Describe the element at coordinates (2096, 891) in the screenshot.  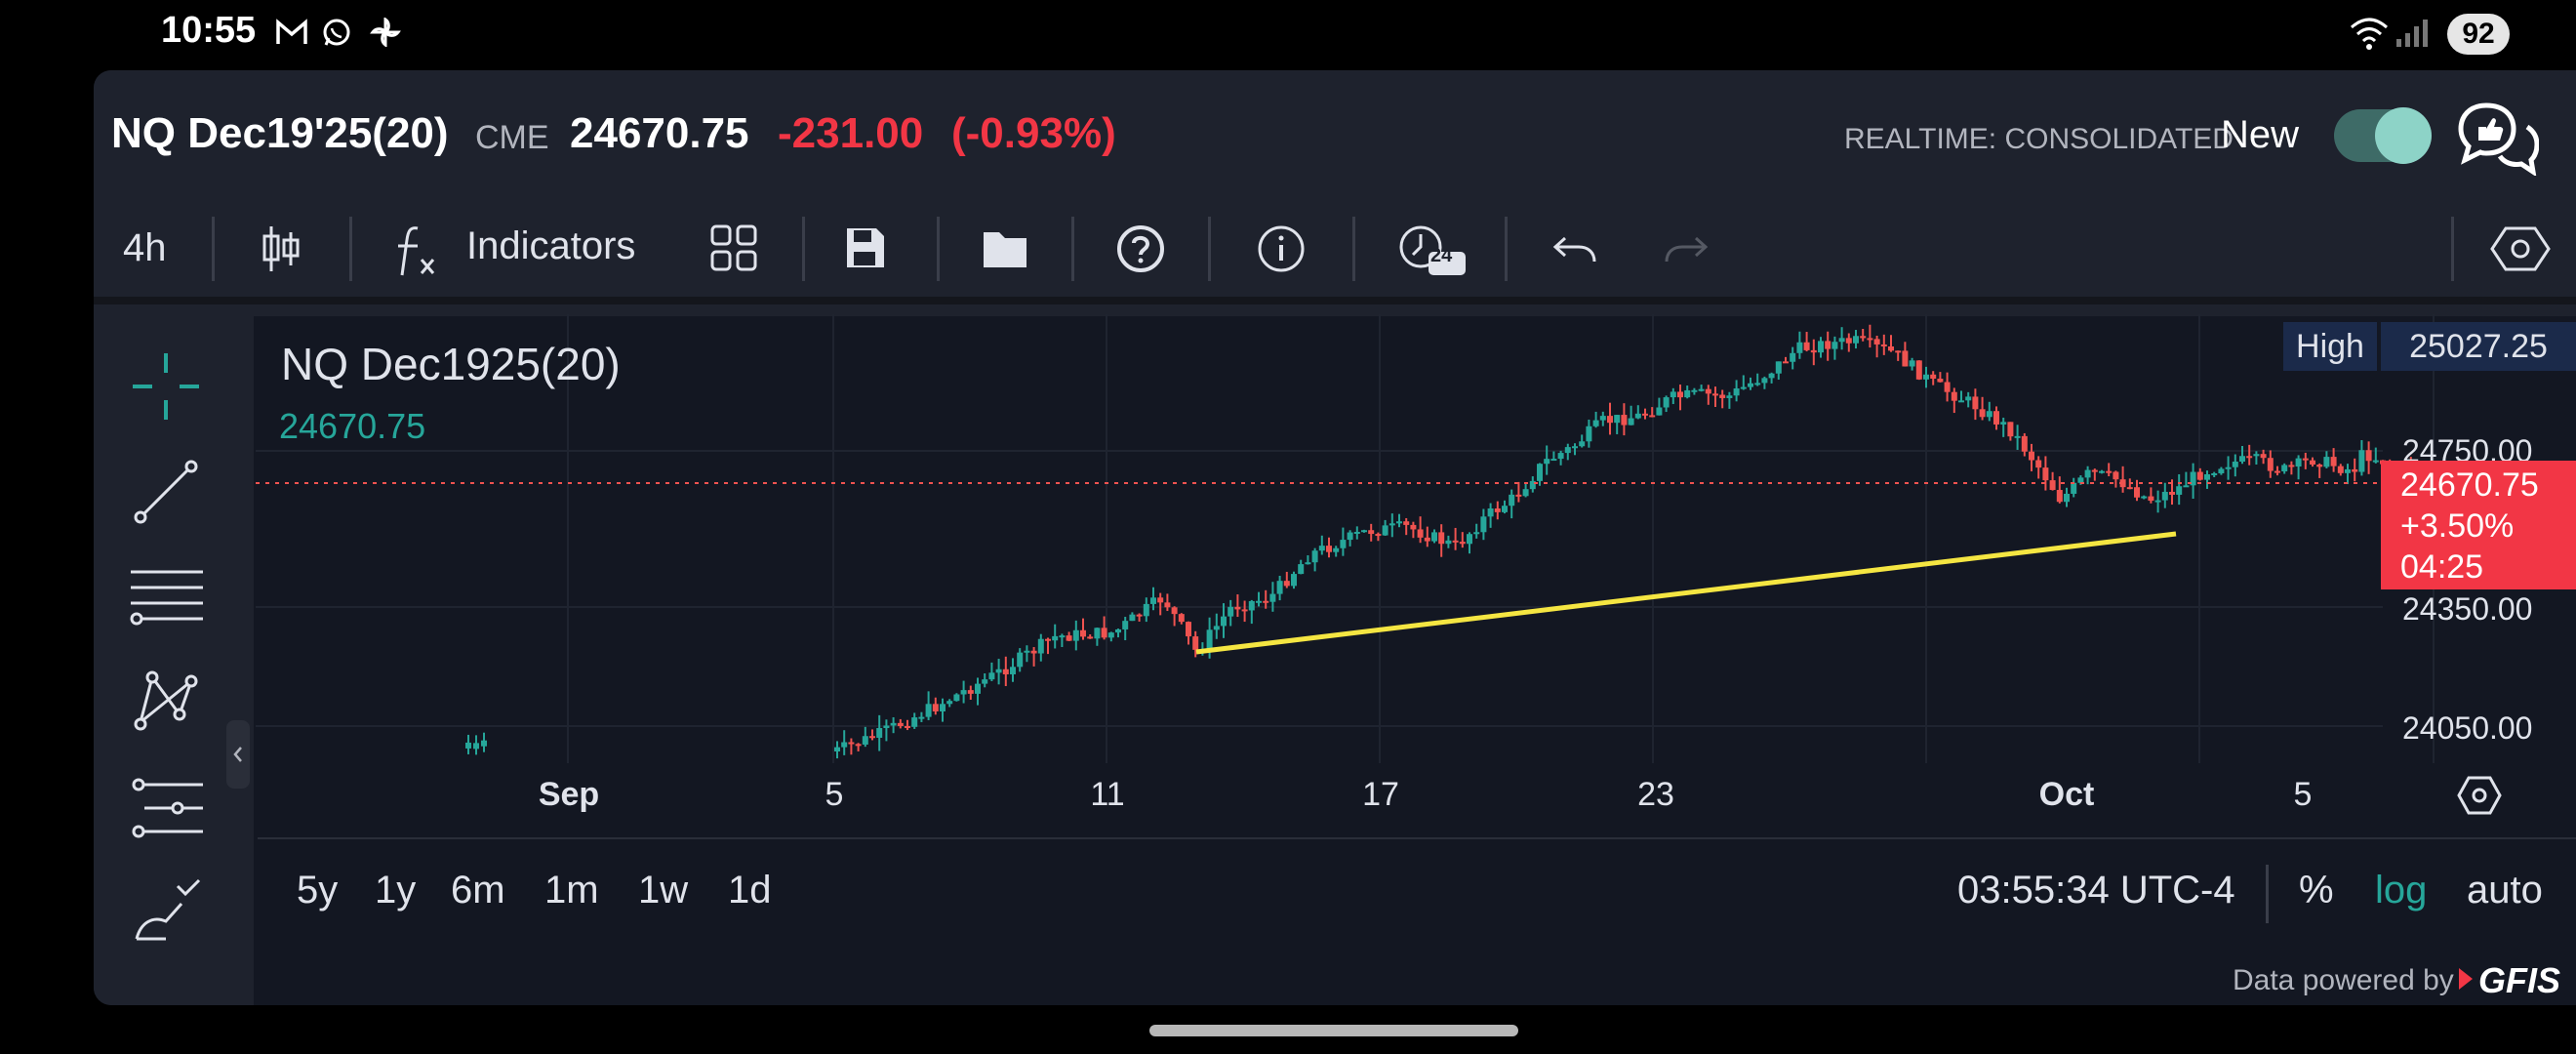
I see `timezone-clock: 03:55:34 UTC-4` at that location.